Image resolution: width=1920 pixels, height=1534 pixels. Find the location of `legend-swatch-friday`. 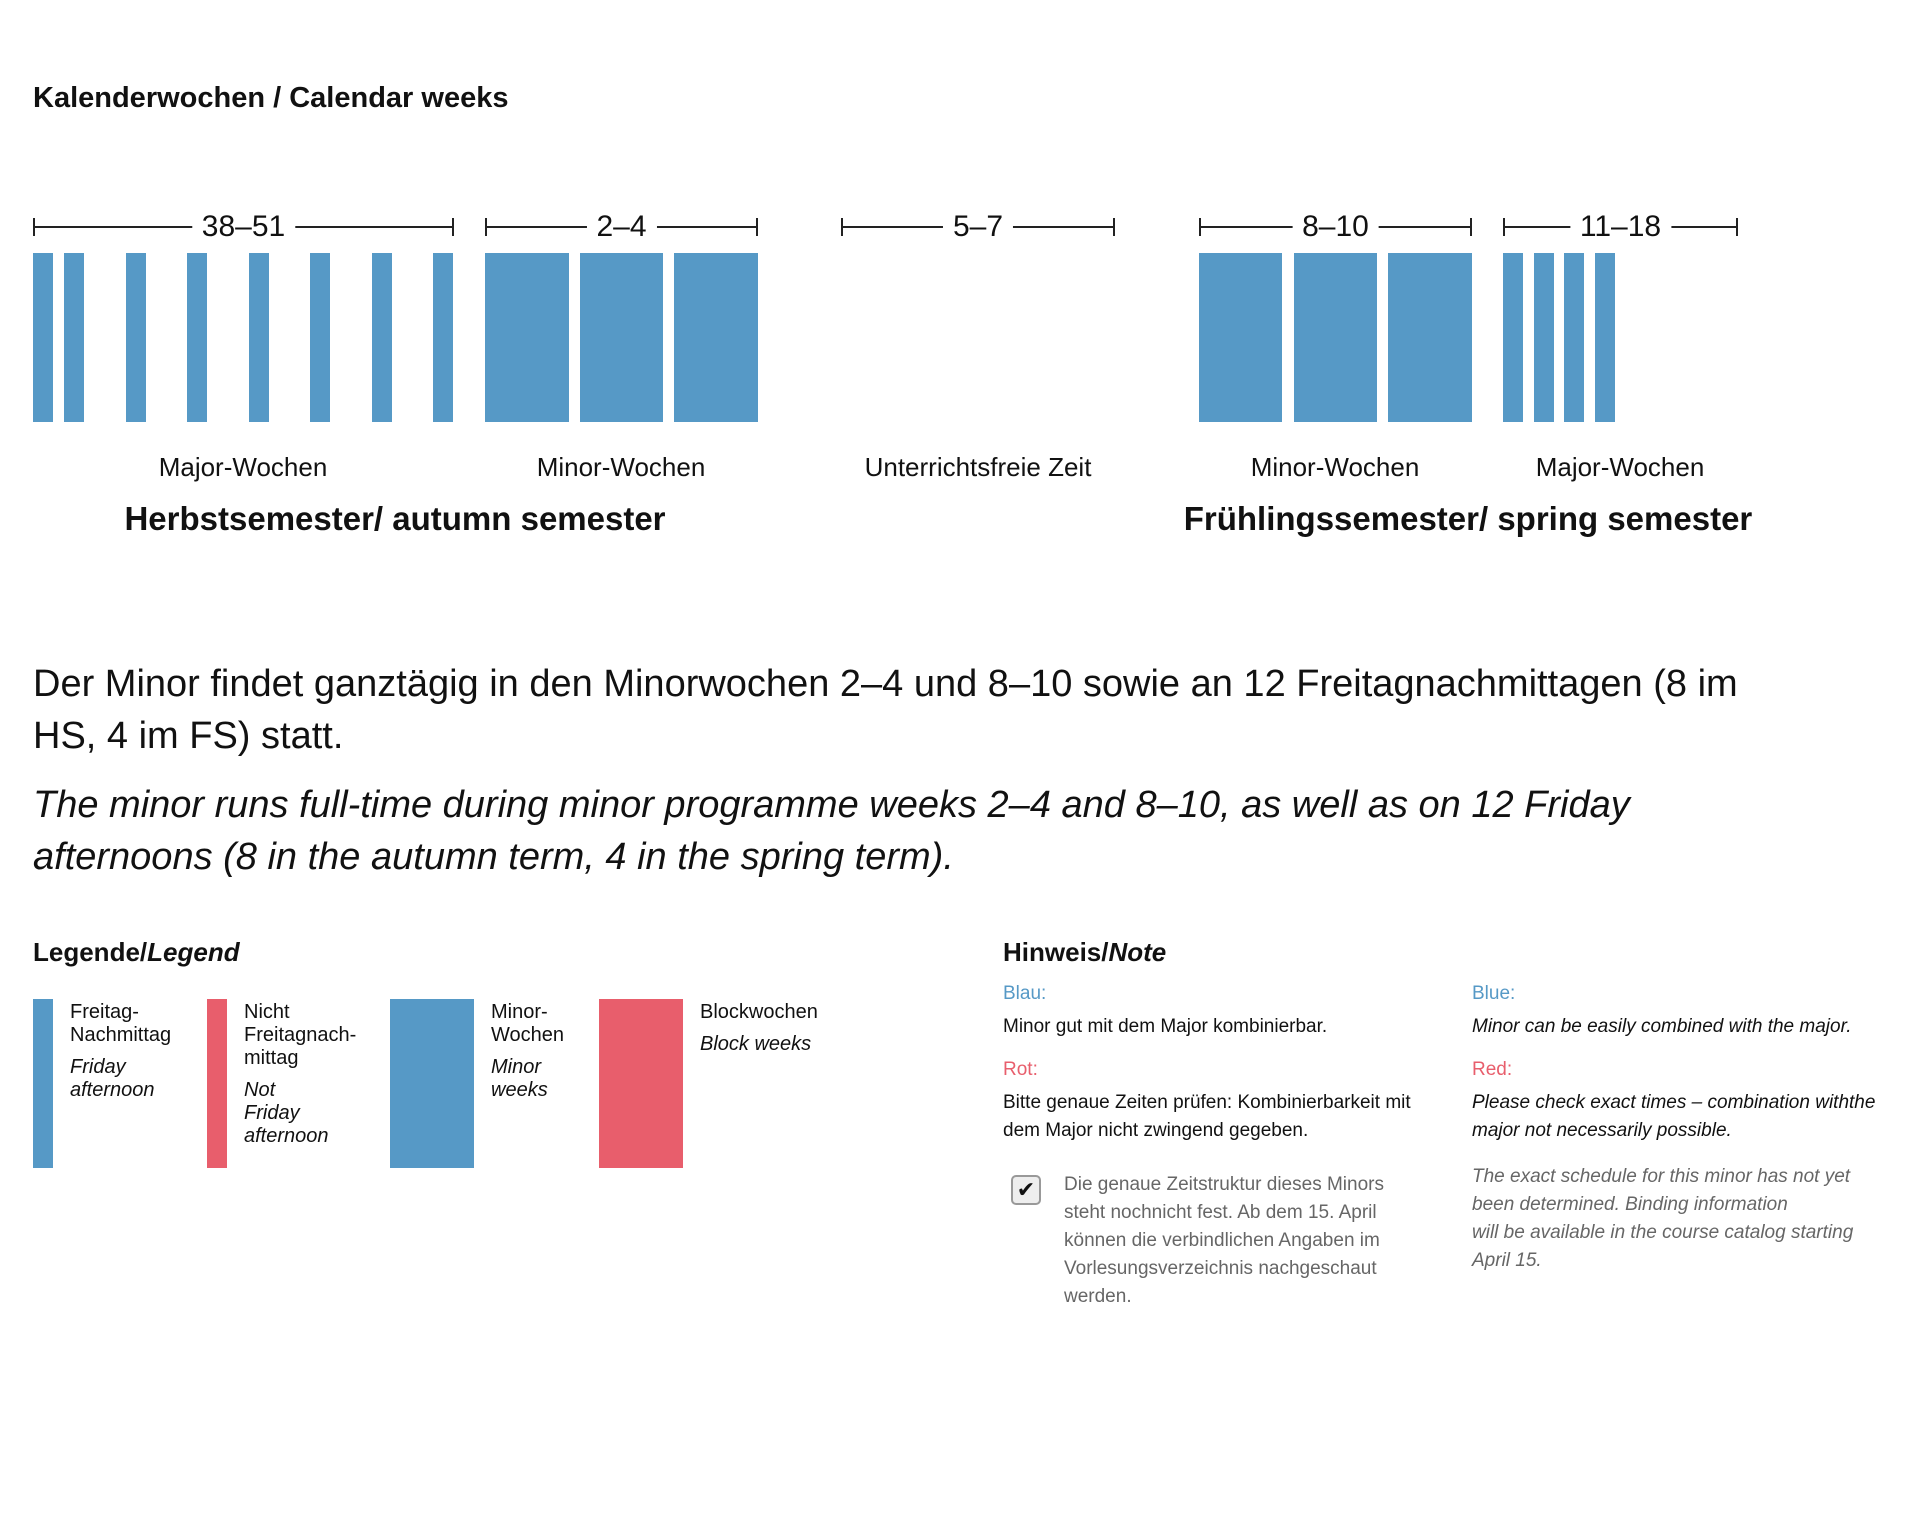

legend-swatch-friday is located at coordinates (43, 1083).